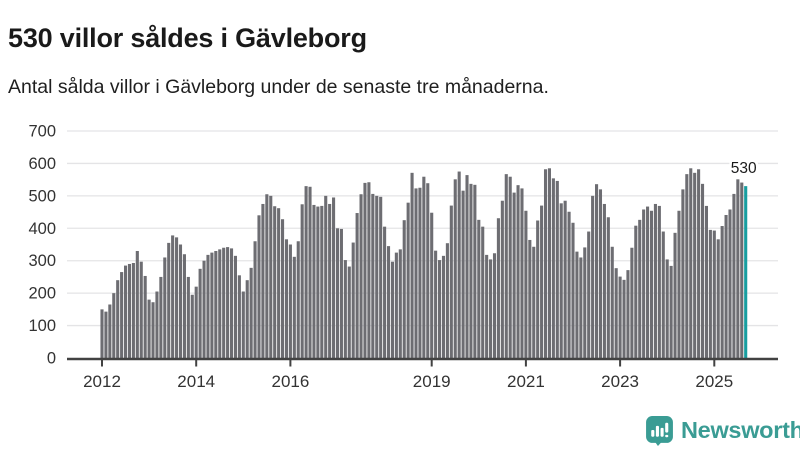 The width and height of the screenshot is (800, 450). I want to click on x-axis-label: 2016, so click(290, 381).